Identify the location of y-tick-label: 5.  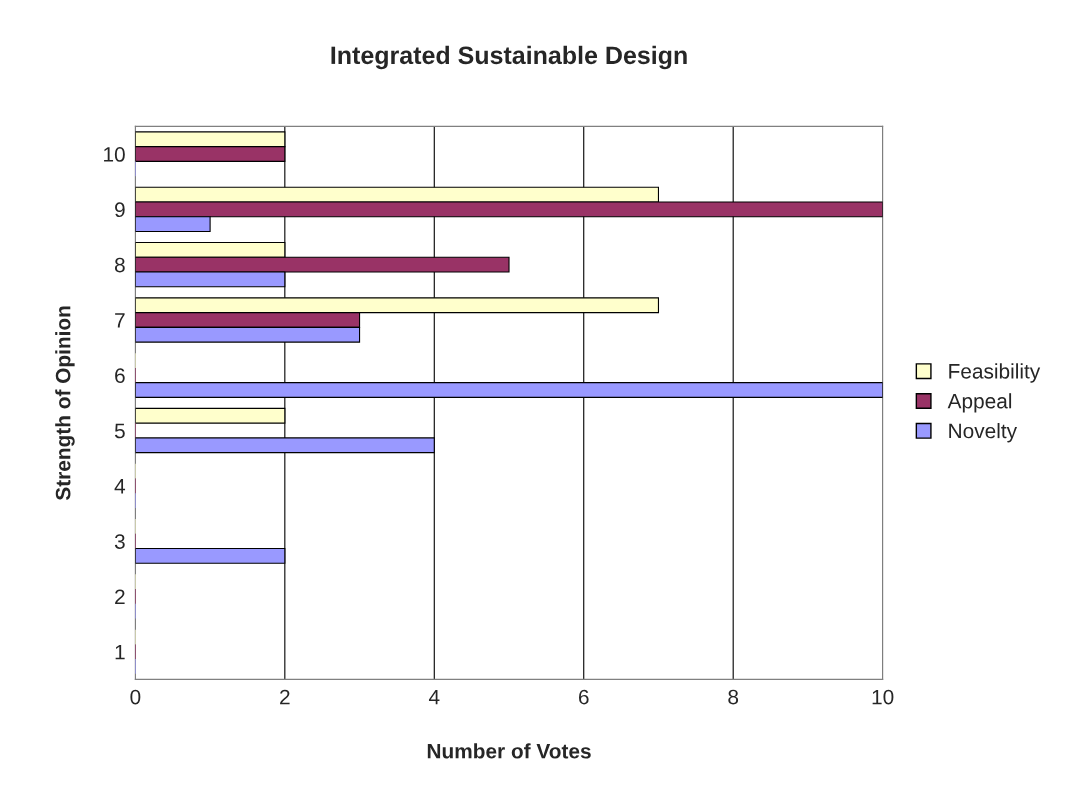
(119, 431).